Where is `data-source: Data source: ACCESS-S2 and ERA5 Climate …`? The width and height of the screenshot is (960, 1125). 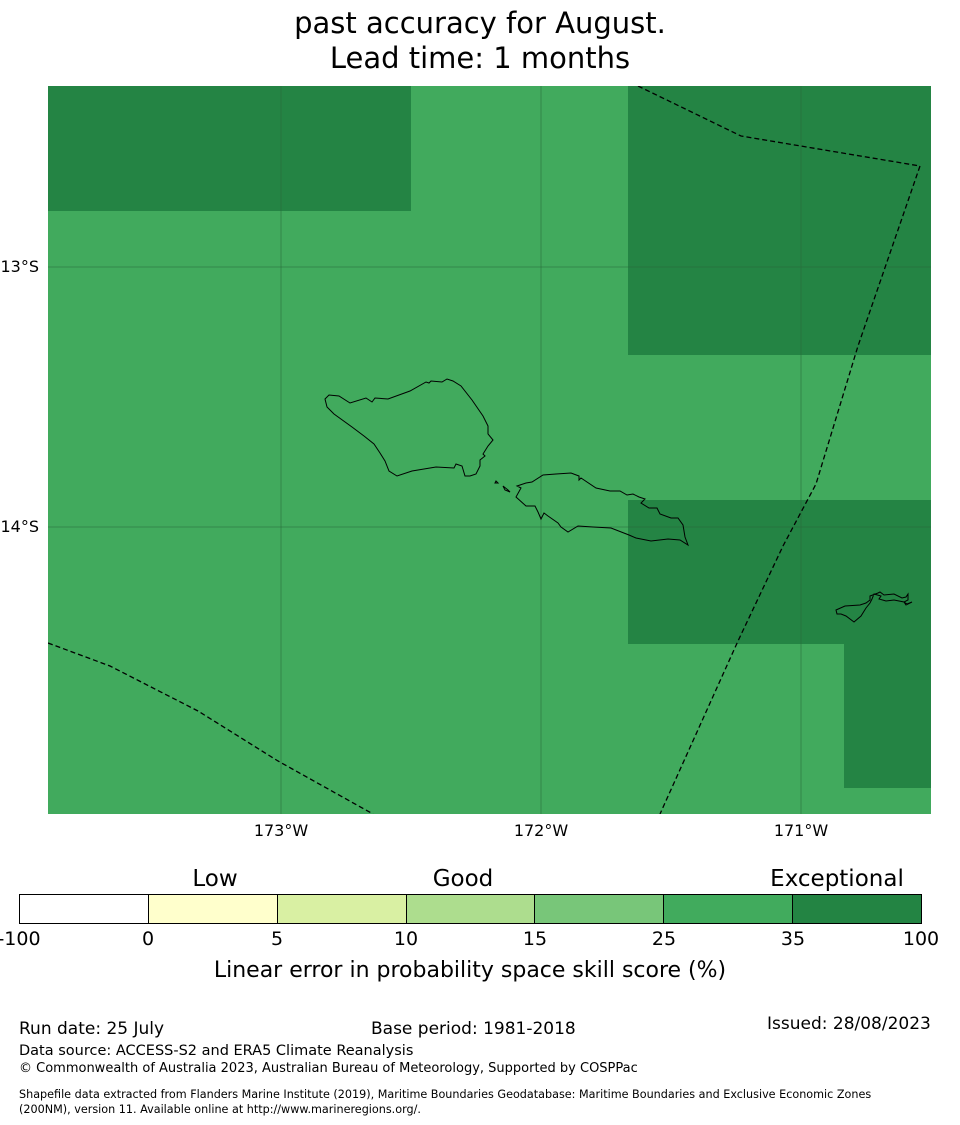
data-source: Data source: ACCESS-S2 and ERA5 Climate … is located at coordinates (216, 1051).